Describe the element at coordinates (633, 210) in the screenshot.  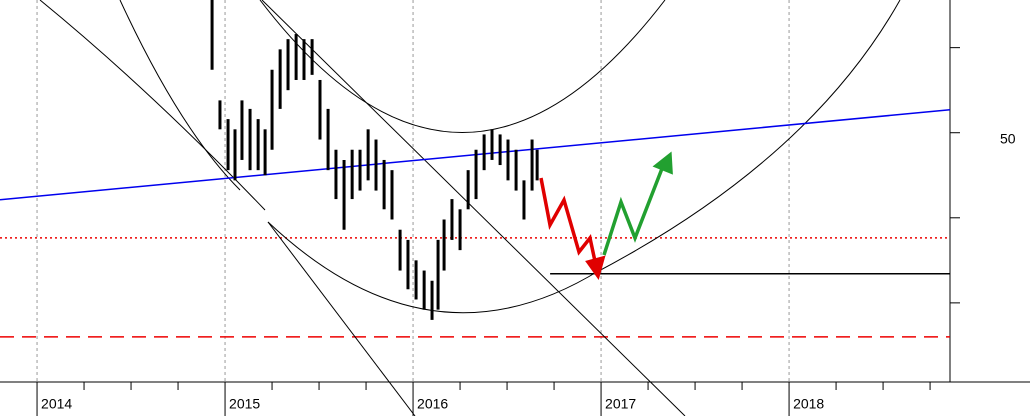
I see `up-arrow` at that location.